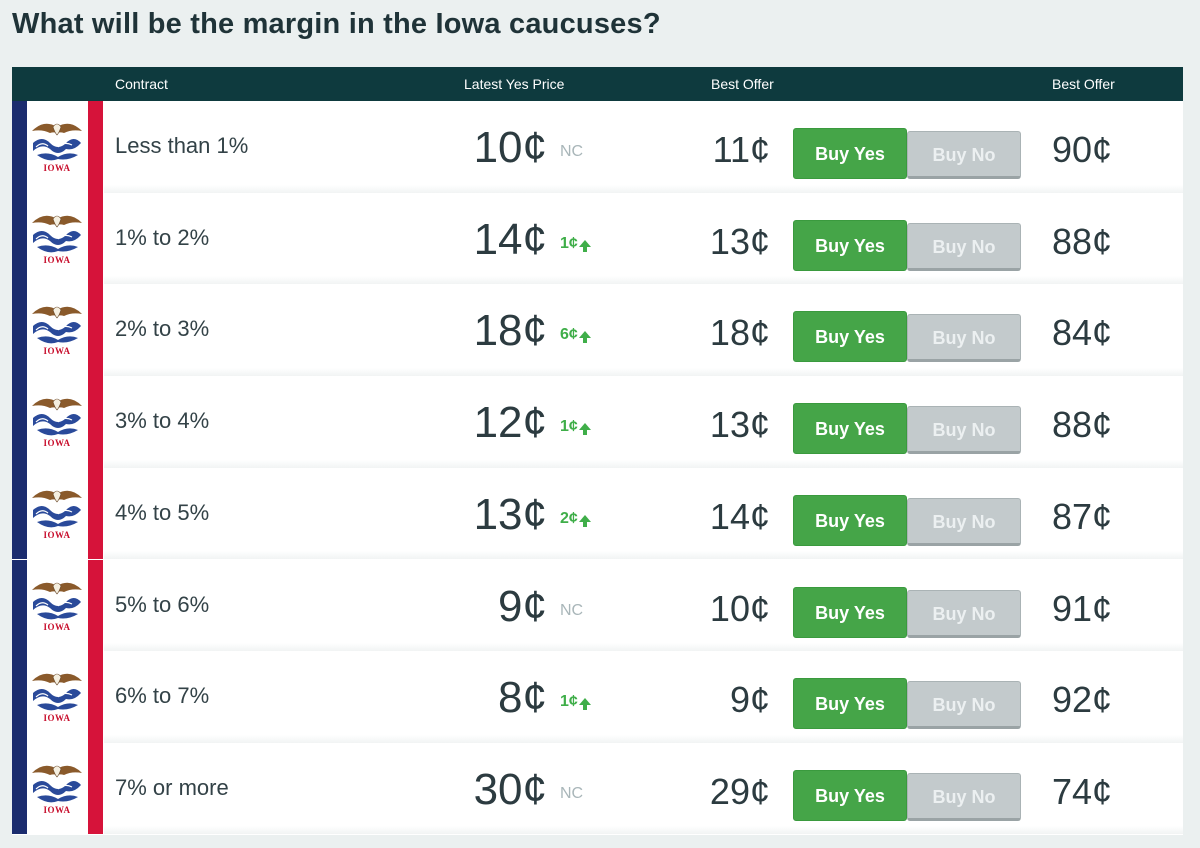 The height and width of the screenshot is (848, 1200). Describe the element at coordinates (162, 512) in the screenshot. I see `contract-name: 4% to 5%` at that location.